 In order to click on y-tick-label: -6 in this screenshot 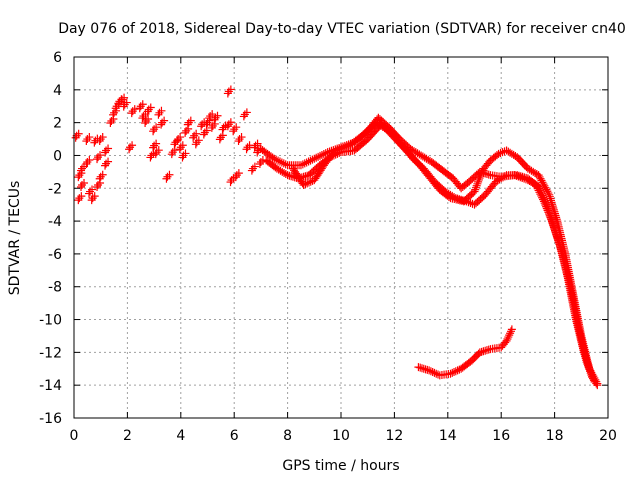, I will do `click(55, 255)`.